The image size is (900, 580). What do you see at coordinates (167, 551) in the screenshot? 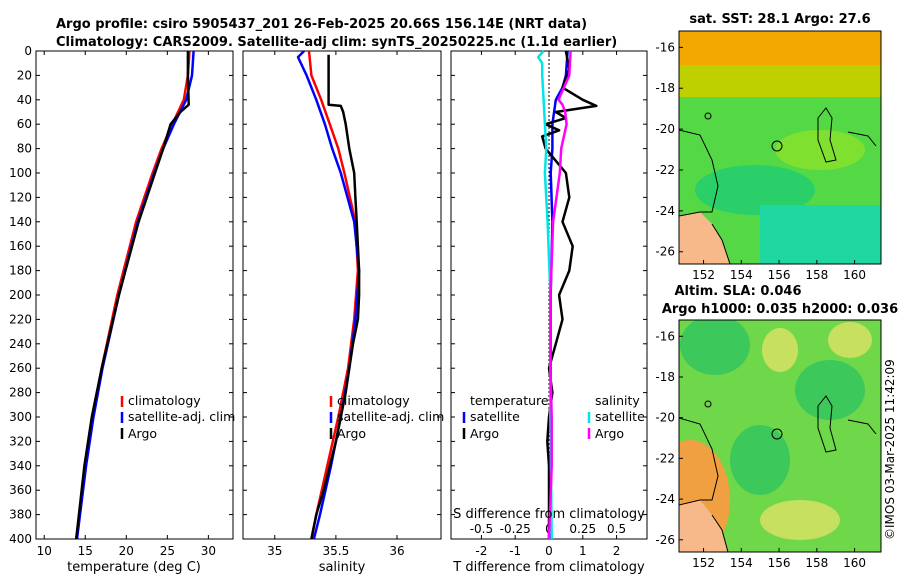
I see `x-tick-label: 25` at bounding box center [167, 551].